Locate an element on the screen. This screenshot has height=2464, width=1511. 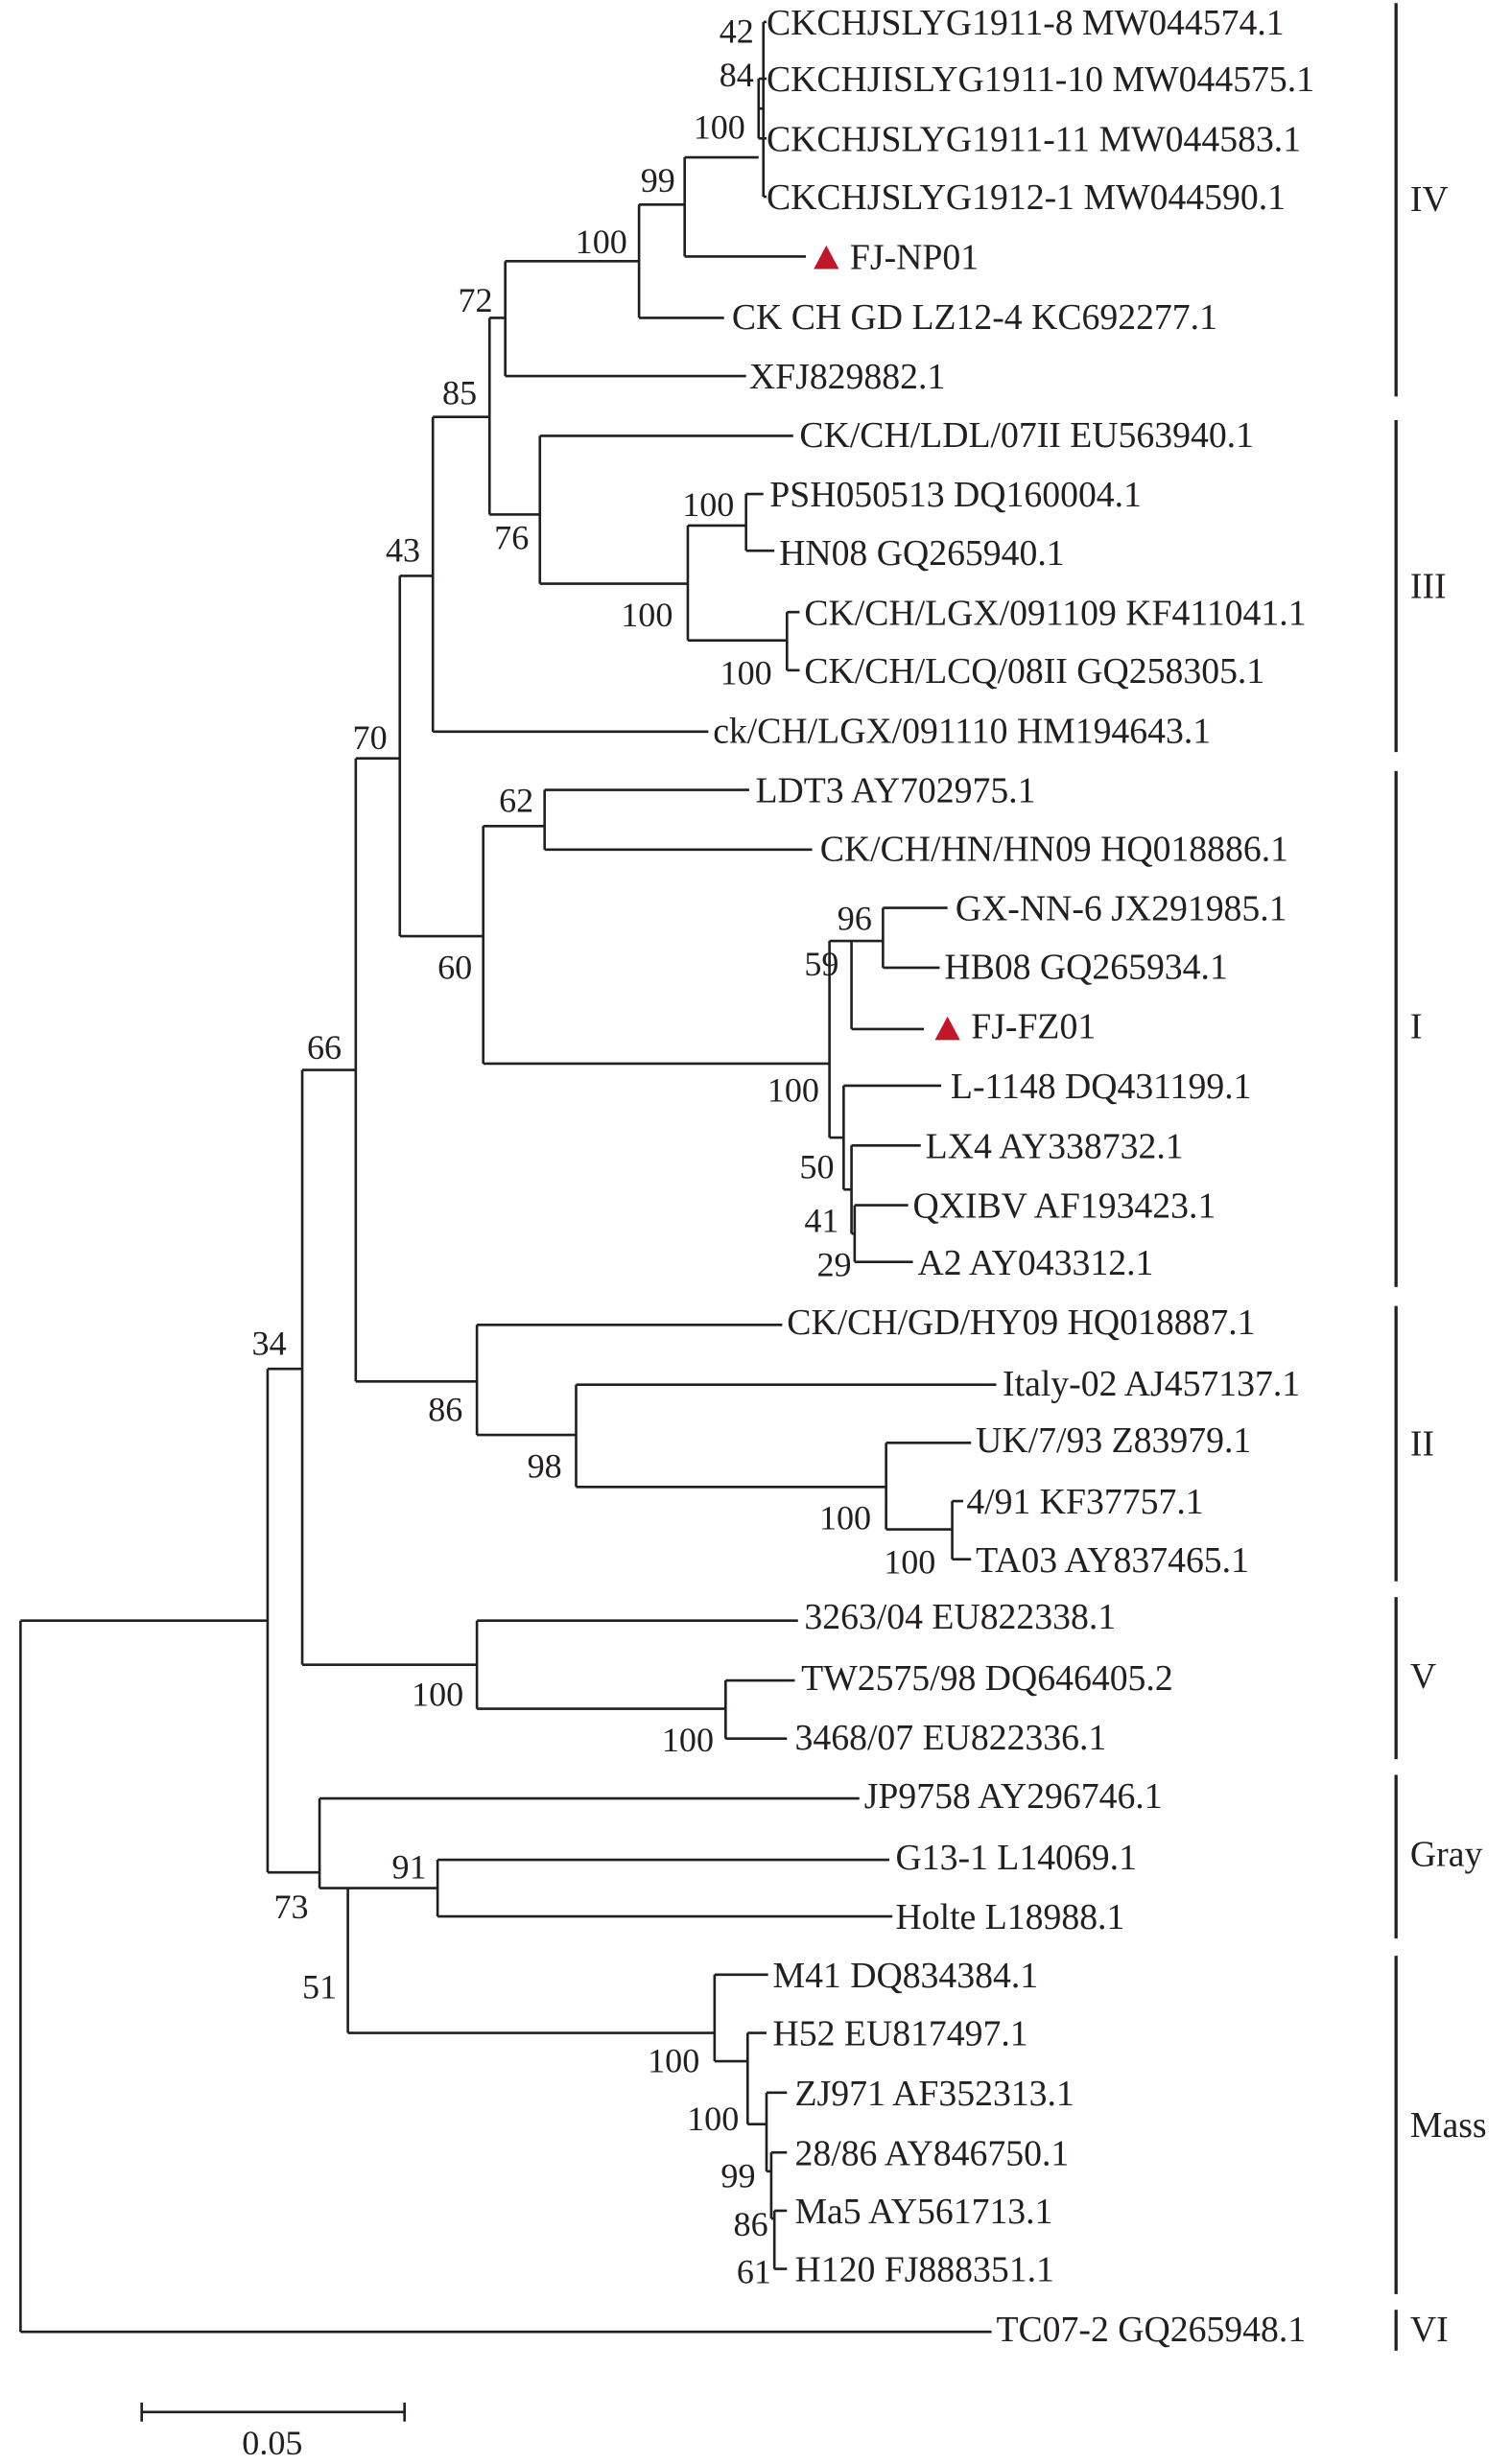
bootstrap-value: 51 is located at coordinates (319, 1987).